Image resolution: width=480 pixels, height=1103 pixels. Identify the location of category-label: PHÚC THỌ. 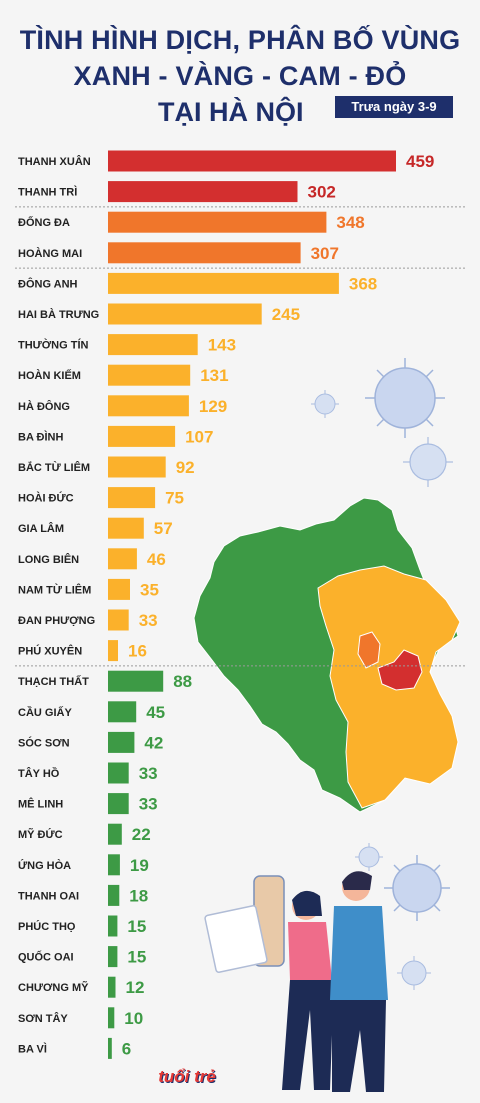
(47, 926).